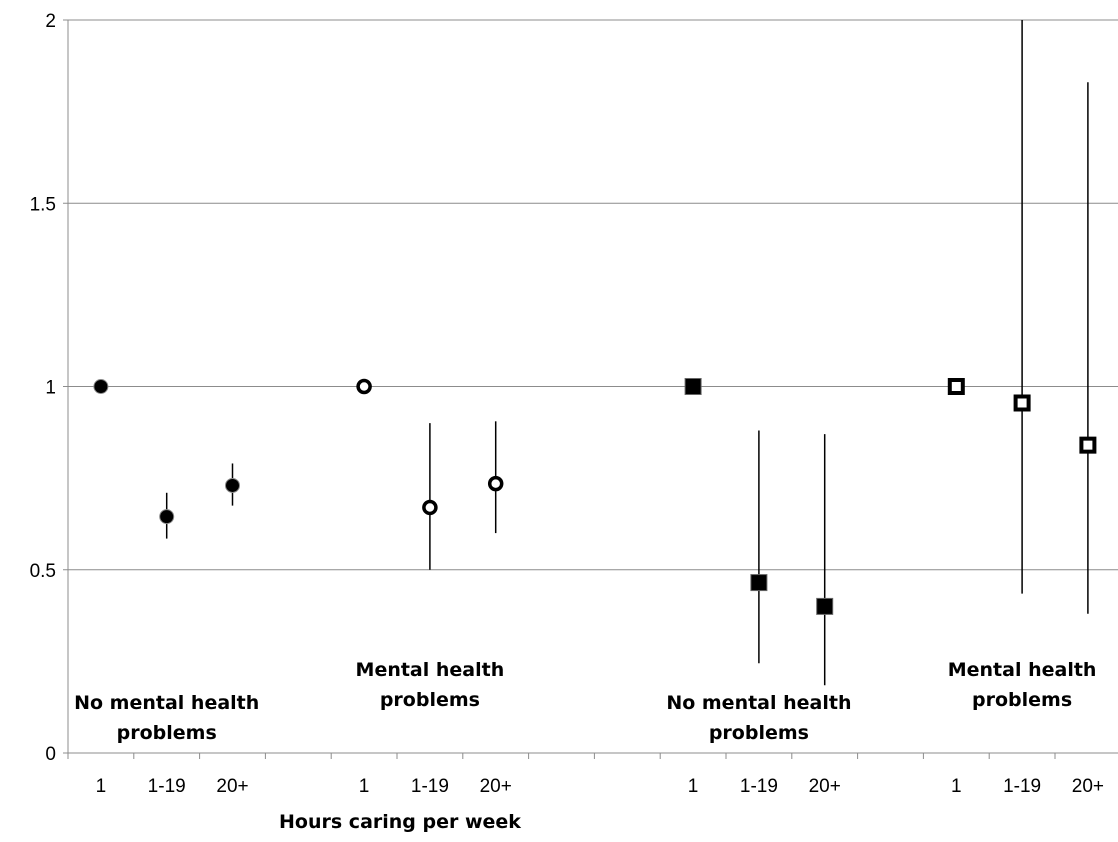  What do you see at coordinates (50, 388) in the screenshot?
I see `y-tick-label: 1` at bounding box center [50, 388].